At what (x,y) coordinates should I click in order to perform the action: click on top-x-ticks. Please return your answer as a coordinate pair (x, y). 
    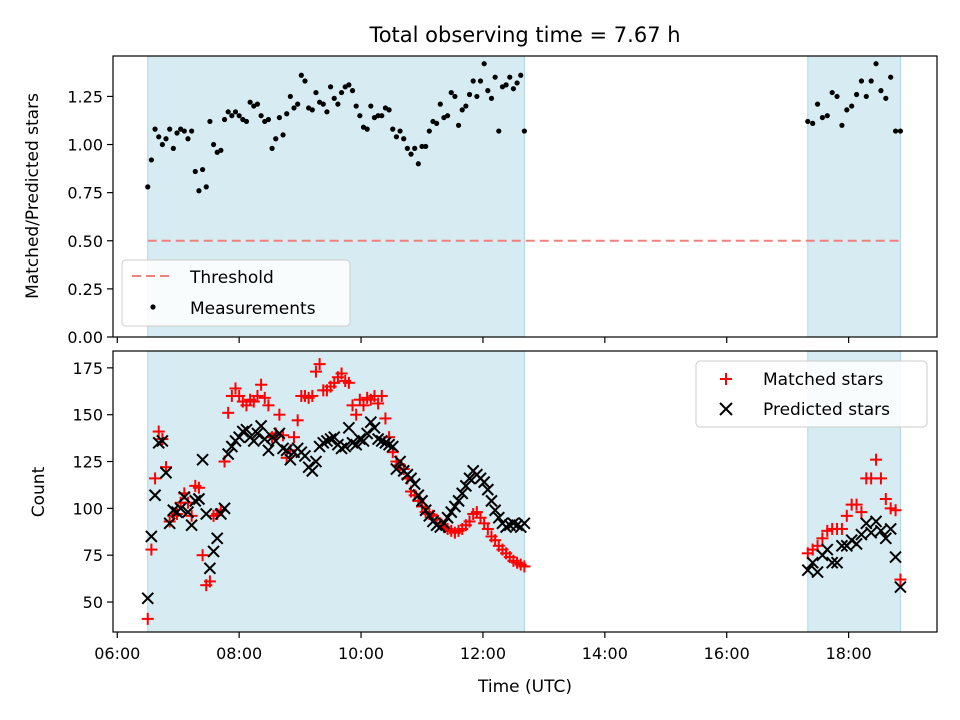
    Looking at the image, I should click on (483, 340).